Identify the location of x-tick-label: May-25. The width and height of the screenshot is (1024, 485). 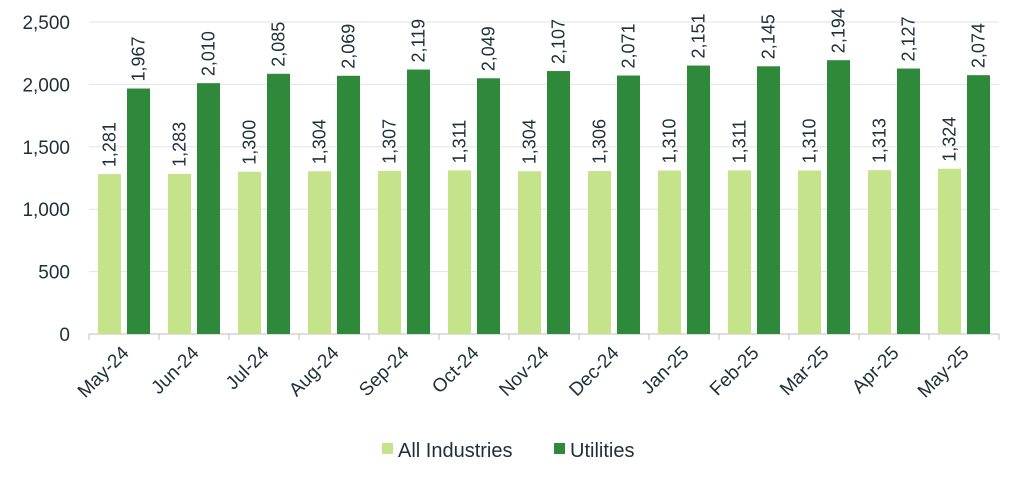
(944, 373).